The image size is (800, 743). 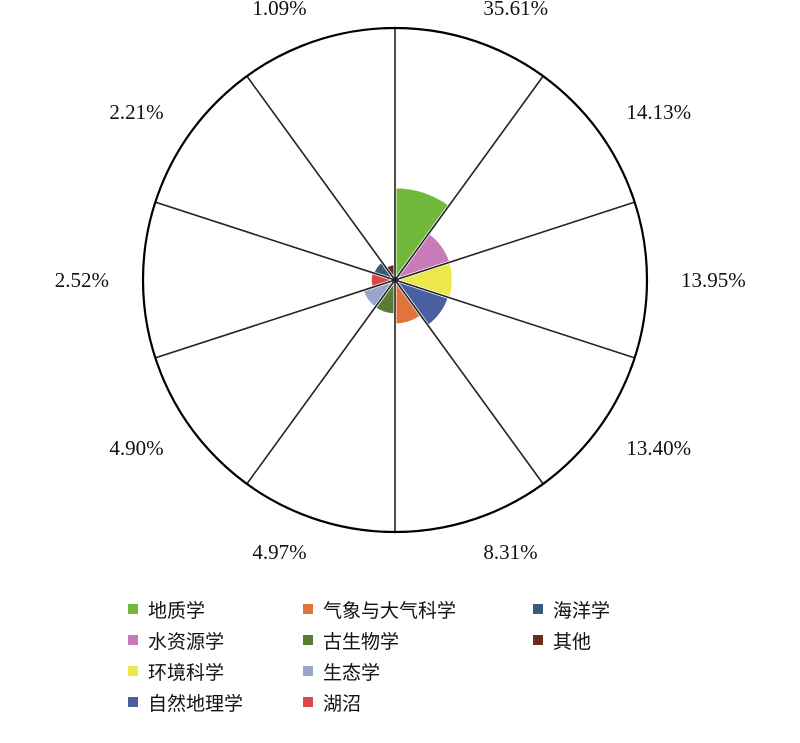 I want to click on legend-item: 其他, so click(x=562, y=640).